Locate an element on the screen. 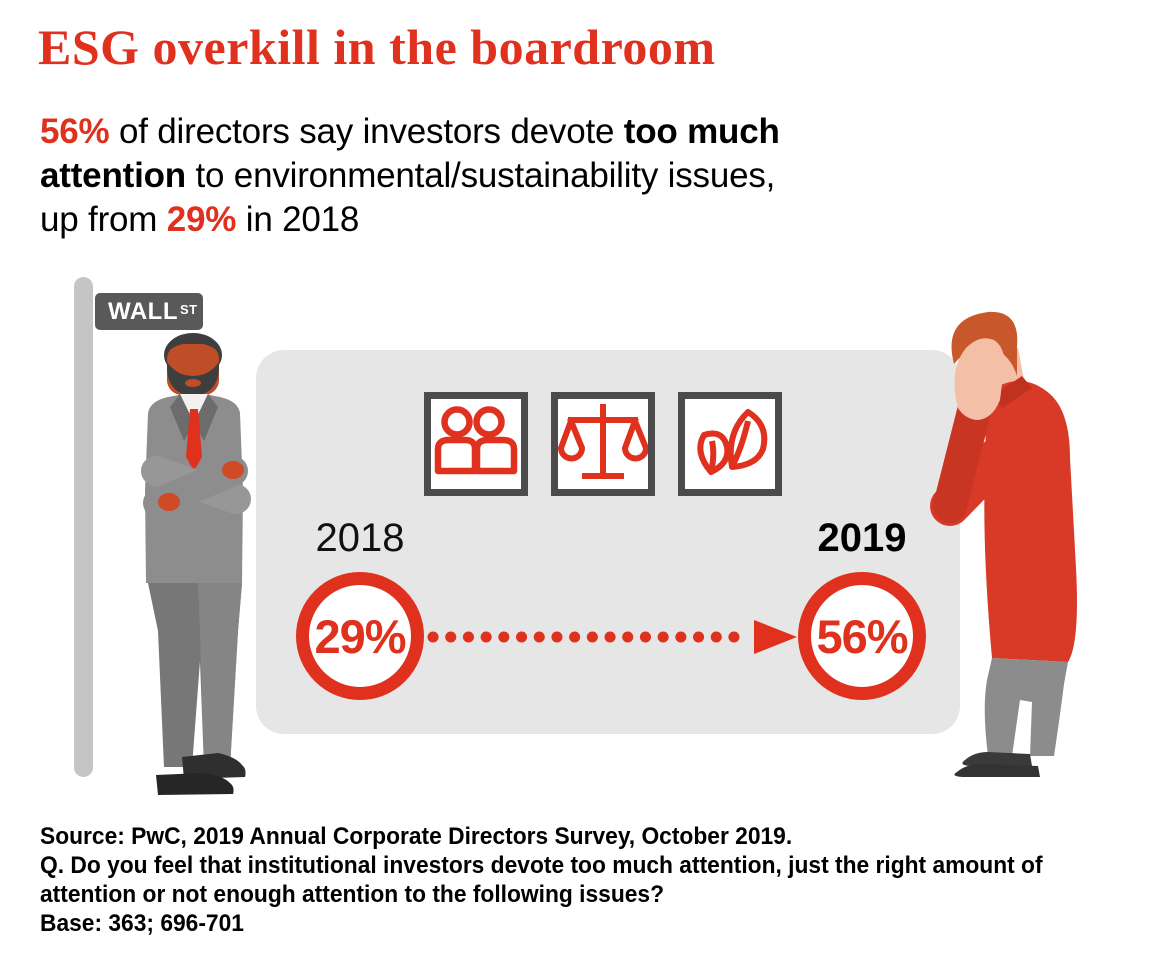 The image size is (1157, 960). value-2019: 56% is located at coordinates (862, 636).